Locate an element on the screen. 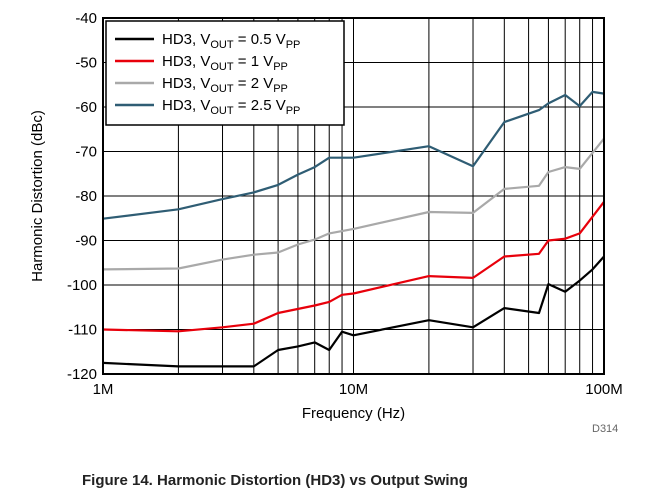 The image size is (669, 489). y-tick-label: -100 is located at coordinates (82, 285).